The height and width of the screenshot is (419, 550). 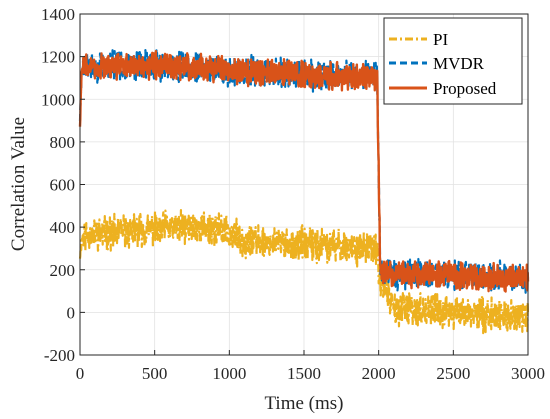 I want to click on x-axis-title: Time (ms), so click(x=303, y=403).